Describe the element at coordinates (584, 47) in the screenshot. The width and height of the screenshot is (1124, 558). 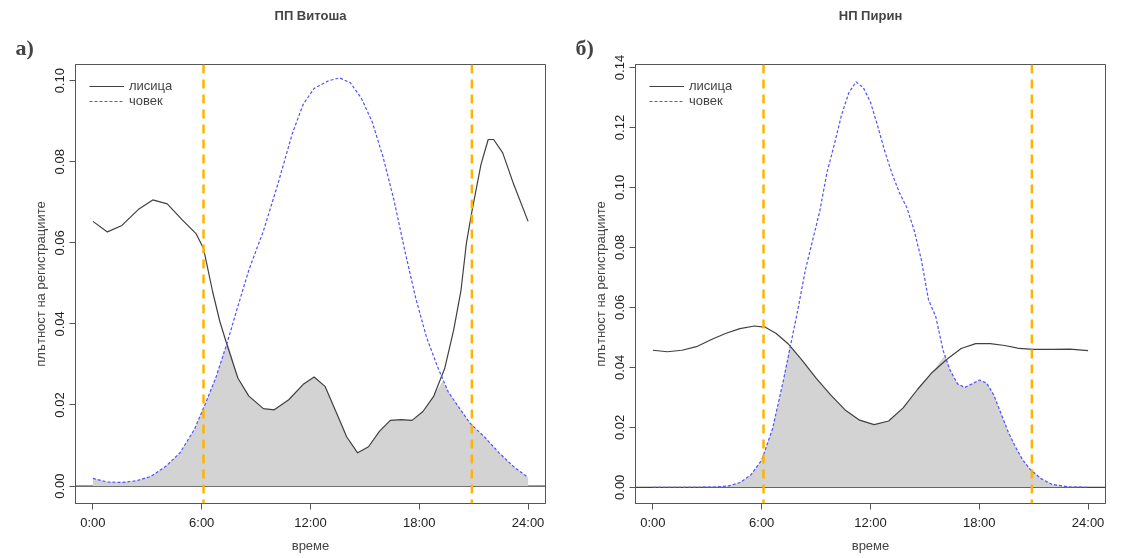
I see `text: б)` at that location.